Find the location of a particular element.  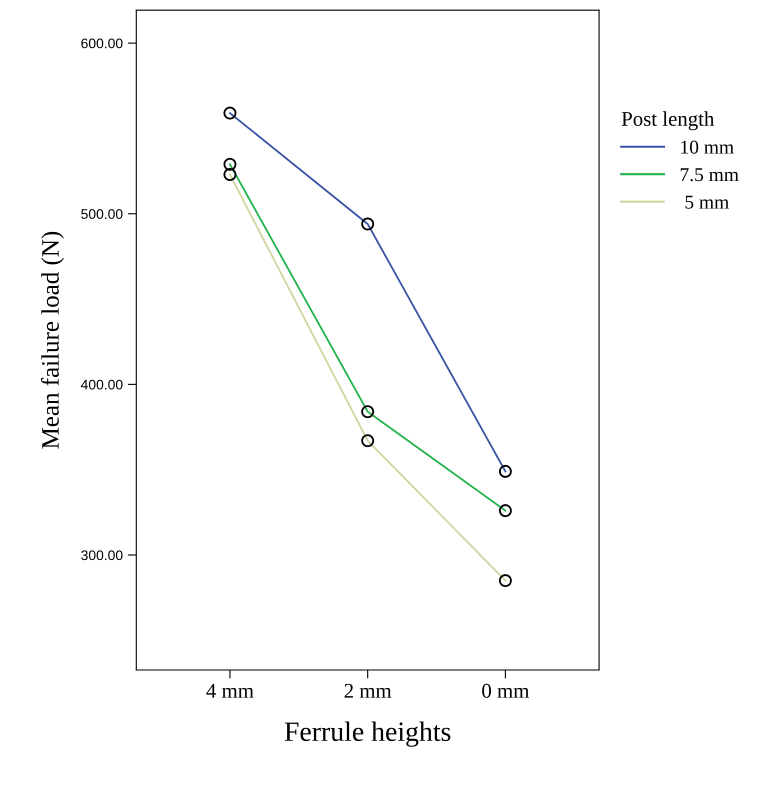

y-tick-label: 500.00 is located at coordinates (102, 214).